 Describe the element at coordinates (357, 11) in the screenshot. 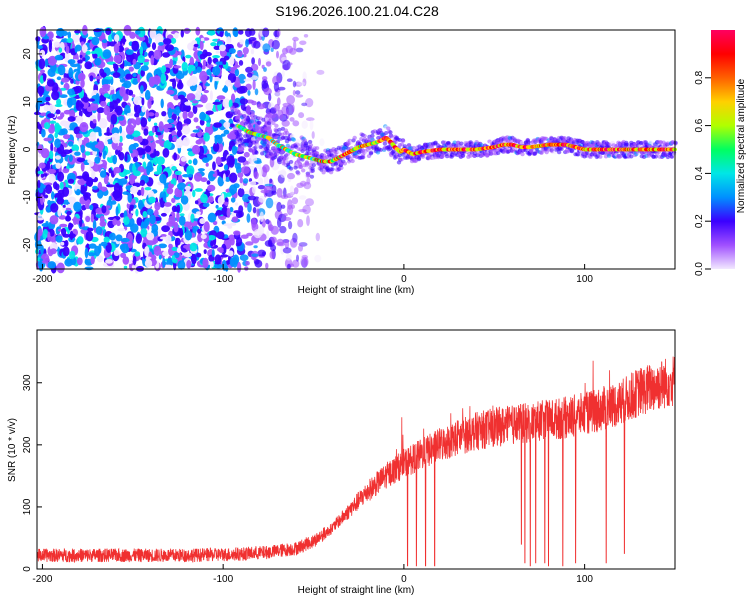

I see `figure-title: S196.2026.100.21.04.C28` at that location.